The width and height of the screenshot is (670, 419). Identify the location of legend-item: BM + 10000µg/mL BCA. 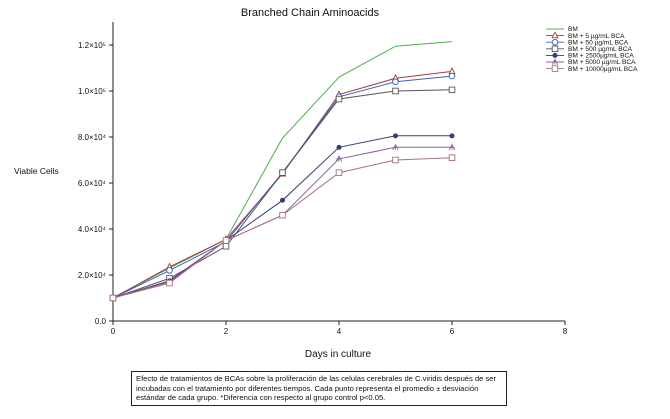
(592, 69).